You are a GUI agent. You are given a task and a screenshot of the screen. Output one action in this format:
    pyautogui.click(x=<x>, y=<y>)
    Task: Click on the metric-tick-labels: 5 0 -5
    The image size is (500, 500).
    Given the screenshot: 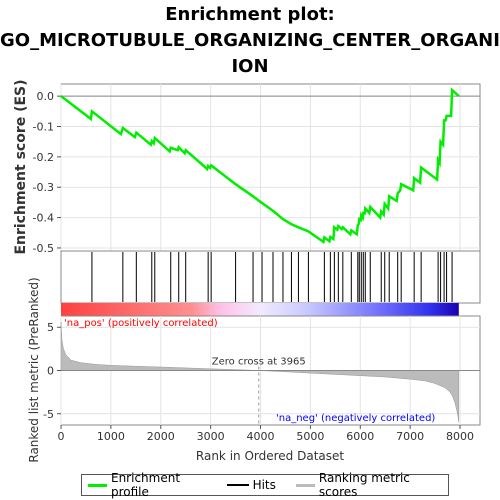 What is the action you would take?
    pyautogui.click(x=52, y=371)
    